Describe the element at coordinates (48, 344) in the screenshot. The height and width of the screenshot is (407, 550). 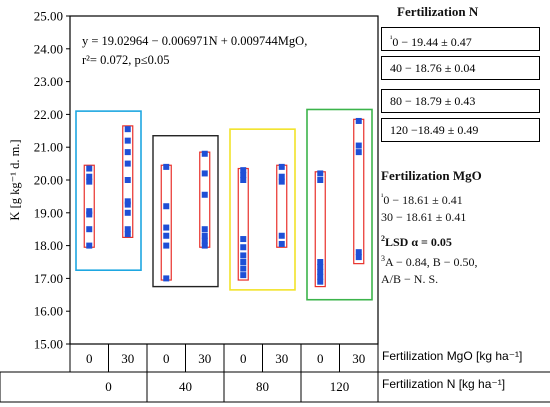
I see `y-tick-label: 15.00` at that location.